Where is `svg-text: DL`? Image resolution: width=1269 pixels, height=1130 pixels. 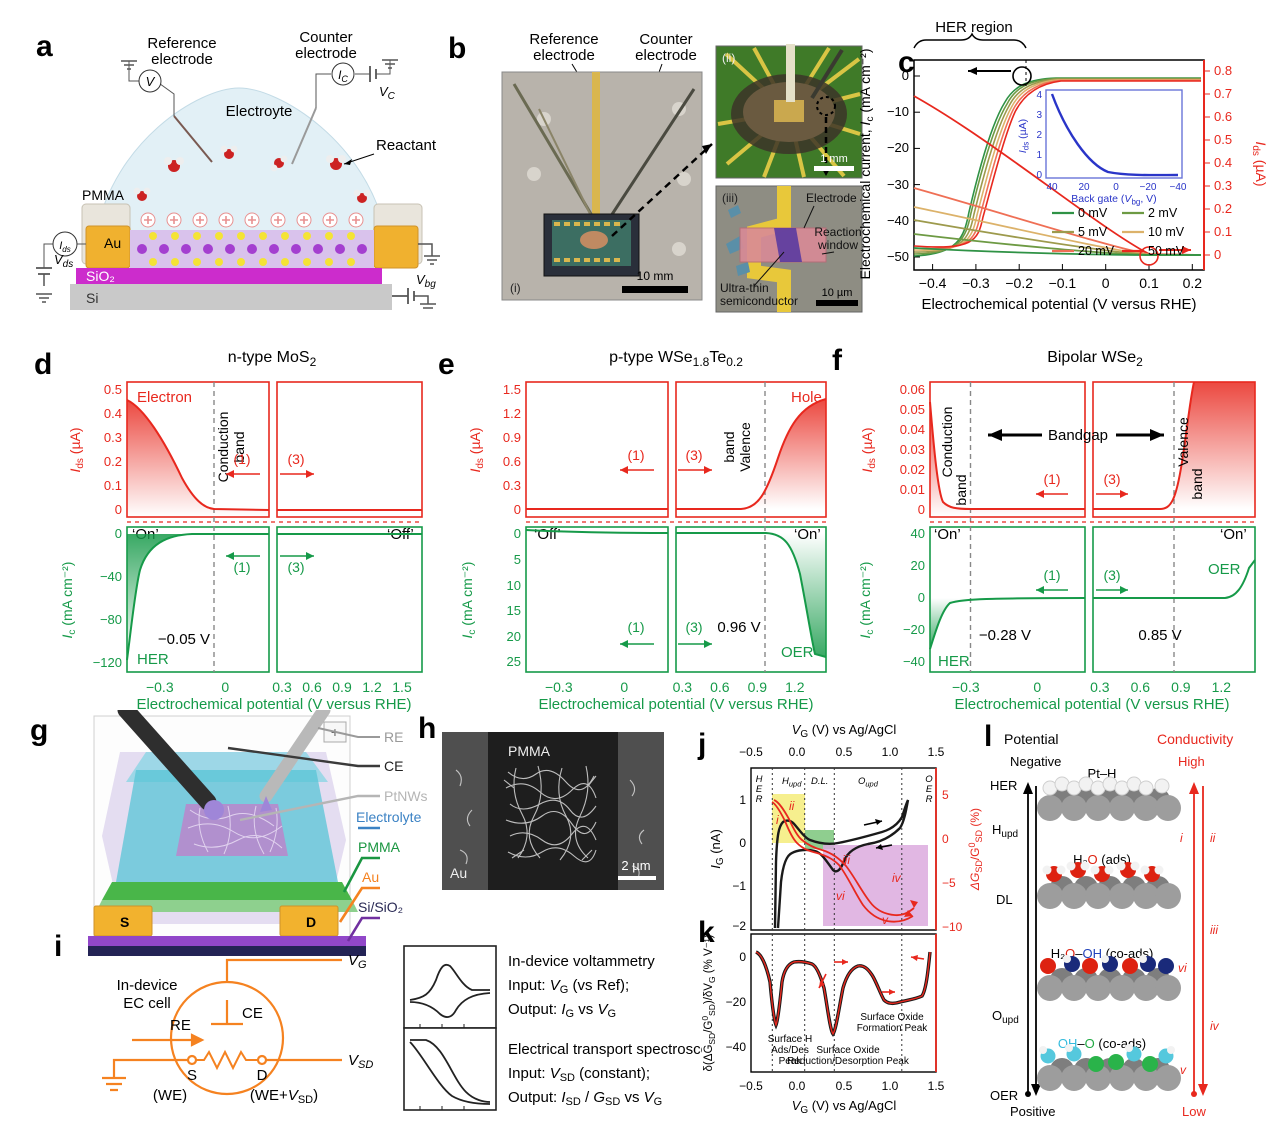 svg-text: DL is located at coordinates (1004, 899).